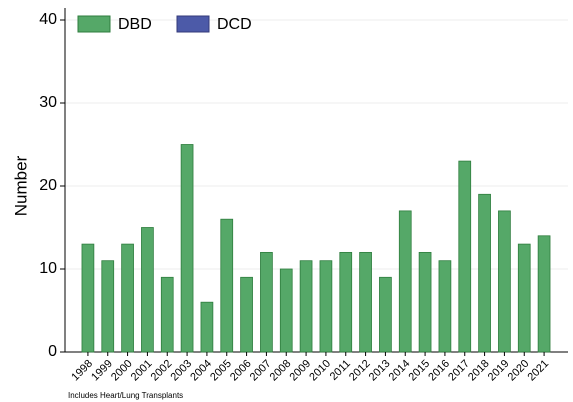 The image size is (573, 402). Describe the element at coordinates (48, 102) in the screenshot. I see `y-tick-label: 30` at that location.